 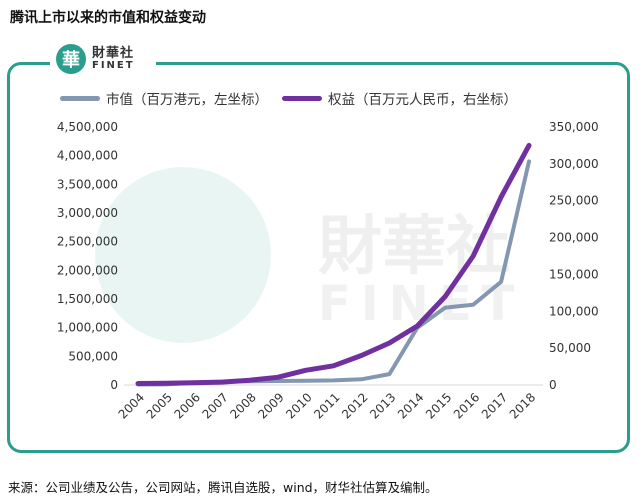 What do you see at coordinates (87, 156) in the screenshot?
I see `y-left-tick-label: 4,000,000` at bounding box center [87, 156].